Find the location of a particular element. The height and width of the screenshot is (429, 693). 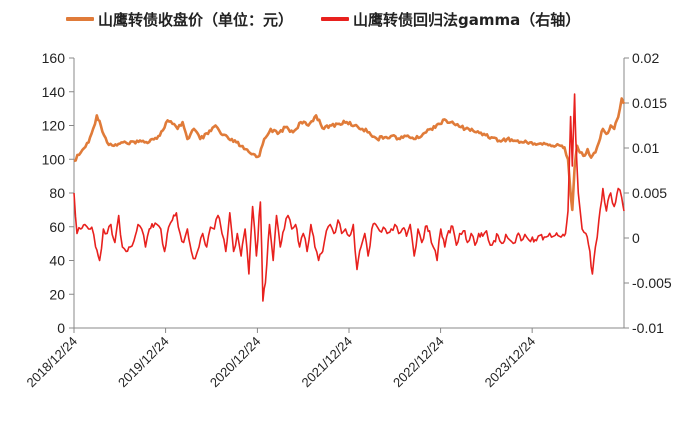

legend-item-price: 山鹰转债收盘价（单位：元） is located at coordinates (179, 19).